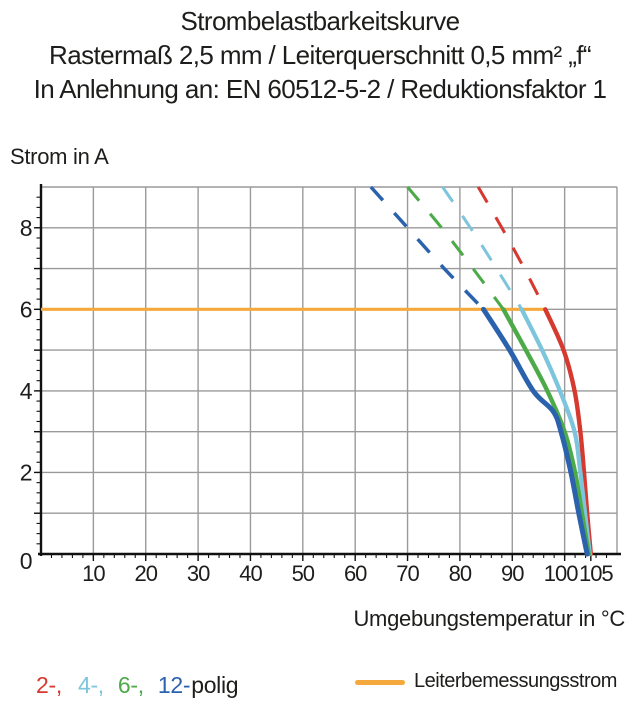 The image size is (640, 716). What do you see at coordinates (26, 391) in the screenshot?
I see `y-tick-label: 4` at bounding box center [26, 391].